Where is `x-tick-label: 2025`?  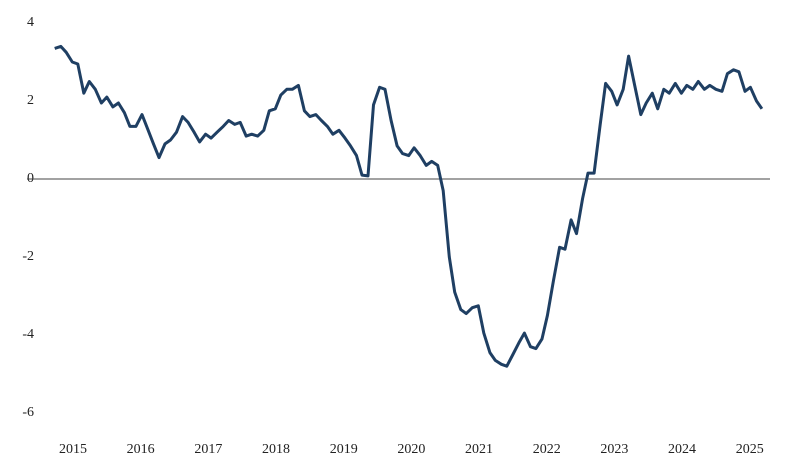 x-tick-label: 2025 is located at coordinates (750, 449).